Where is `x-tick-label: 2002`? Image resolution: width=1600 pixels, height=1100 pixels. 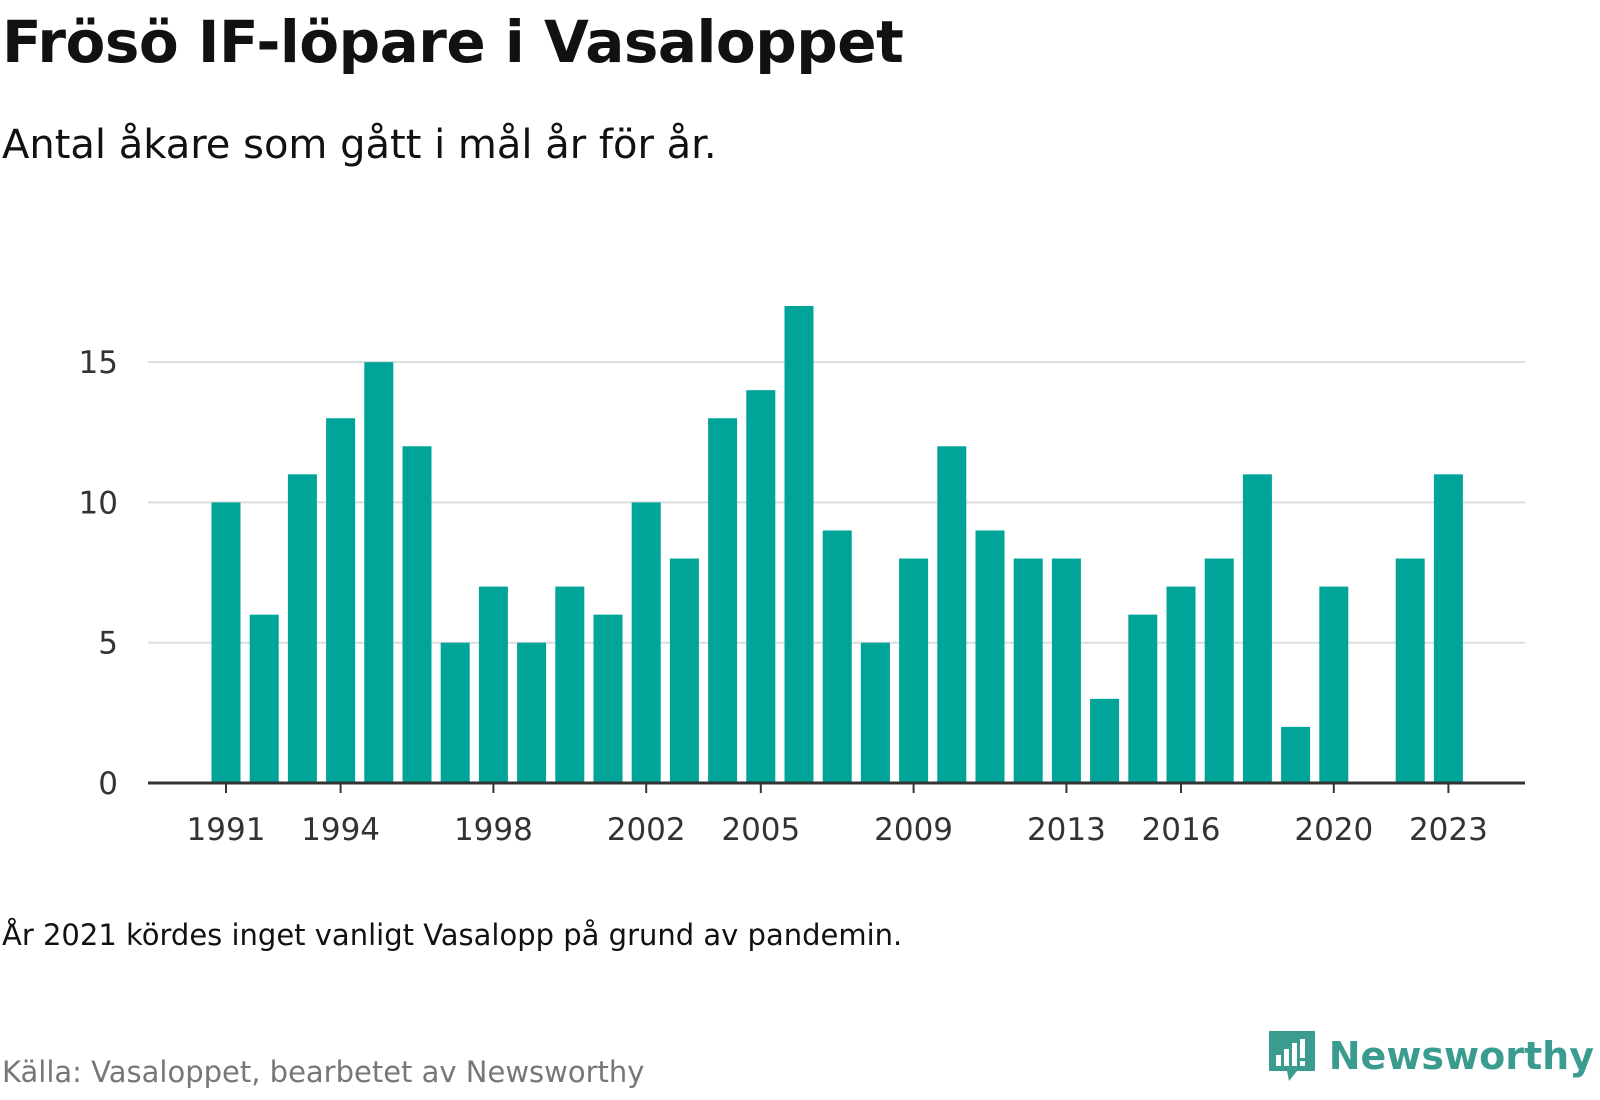
x-tick-label: 2002 is located at coordinates (646, 830).